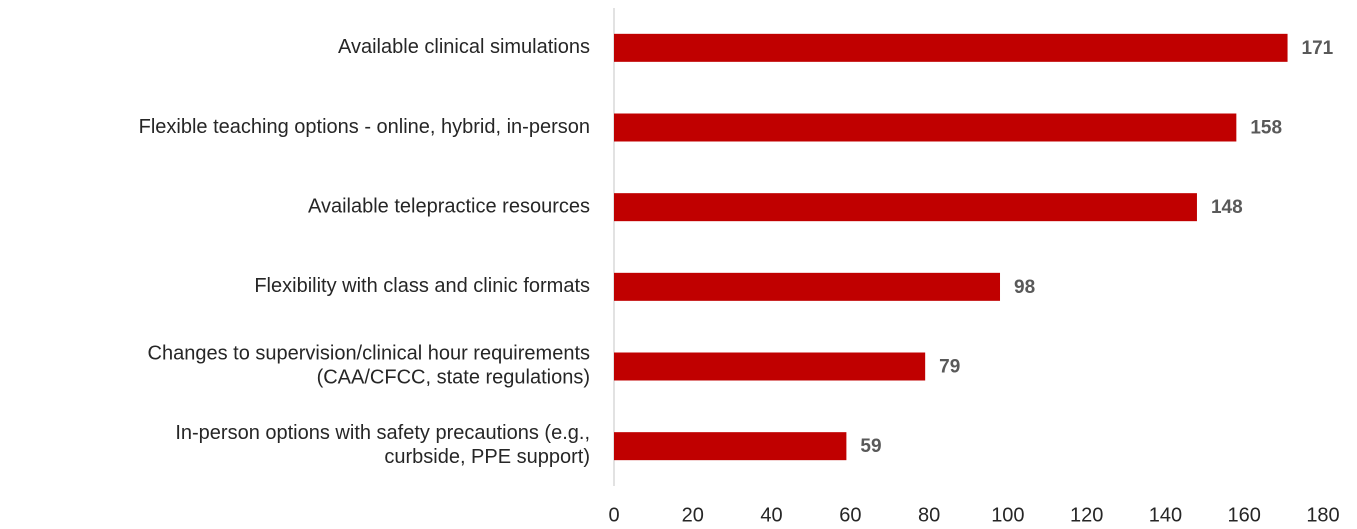  I want to click on x-tick-label: 20, so click(693, 515).